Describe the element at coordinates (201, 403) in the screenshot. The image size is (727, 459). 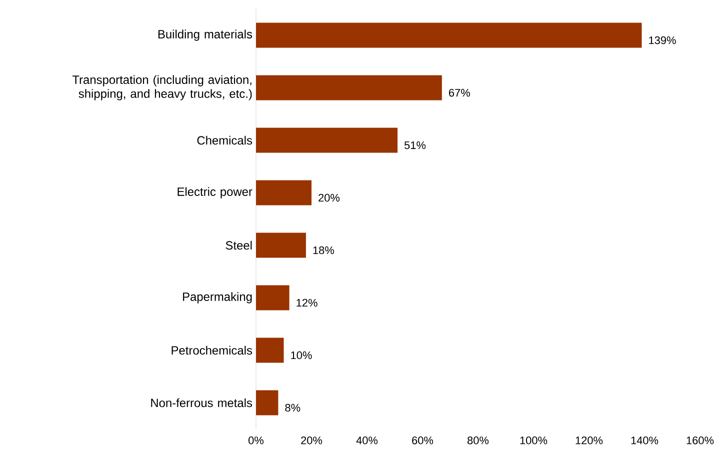
I see `y-tick-label: Non-ferrous metals` at that location.